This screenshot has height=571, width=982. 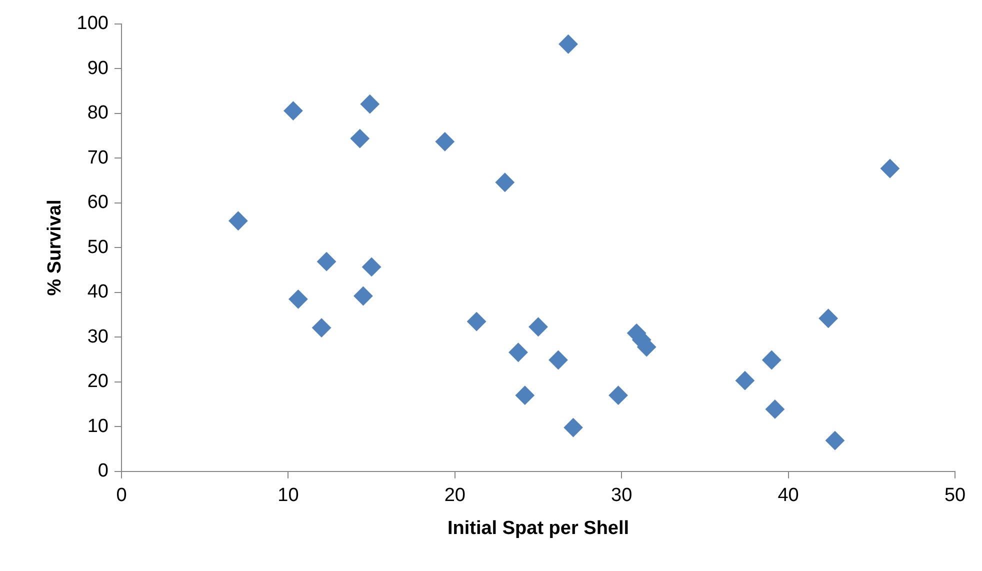 What do you see at coordinates (788, 495) in the screenshot?
I see `x-tick-label: 40` at bounding box center [788, 495].